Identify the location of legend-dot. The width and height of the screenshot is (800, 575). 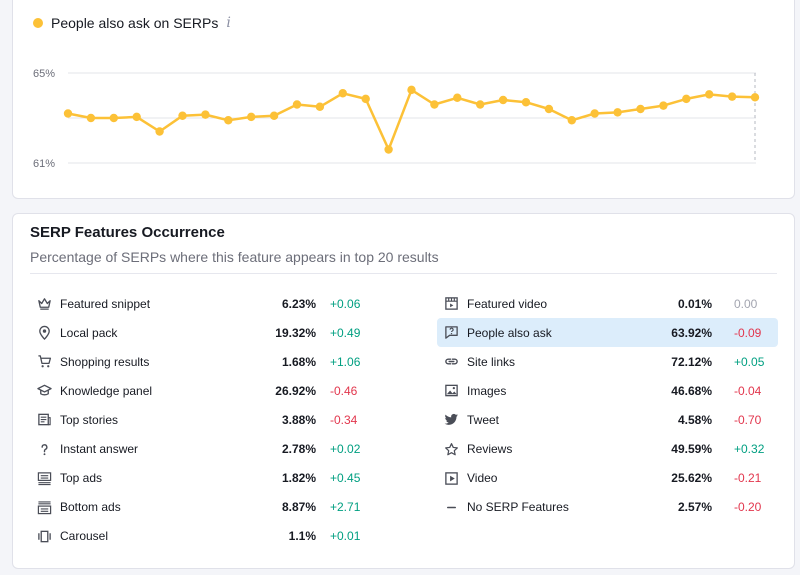
(38, 23).